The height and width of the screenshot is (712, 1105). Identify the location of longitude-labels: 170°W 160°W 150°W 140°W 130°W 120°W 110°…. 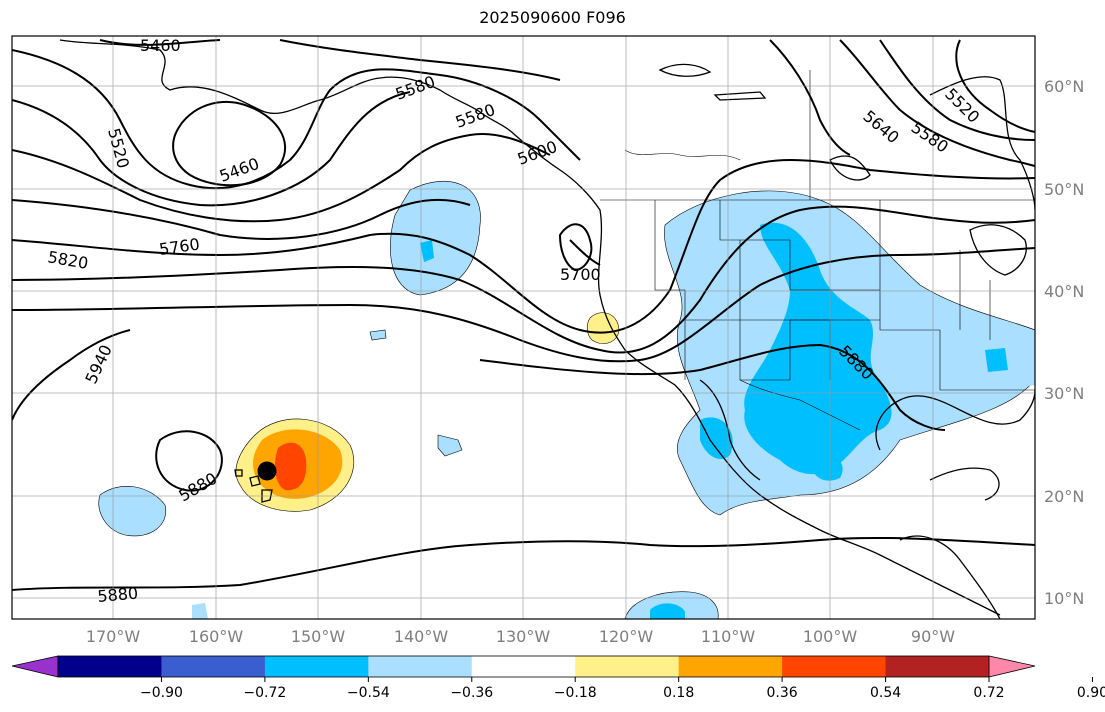
(520, 636).